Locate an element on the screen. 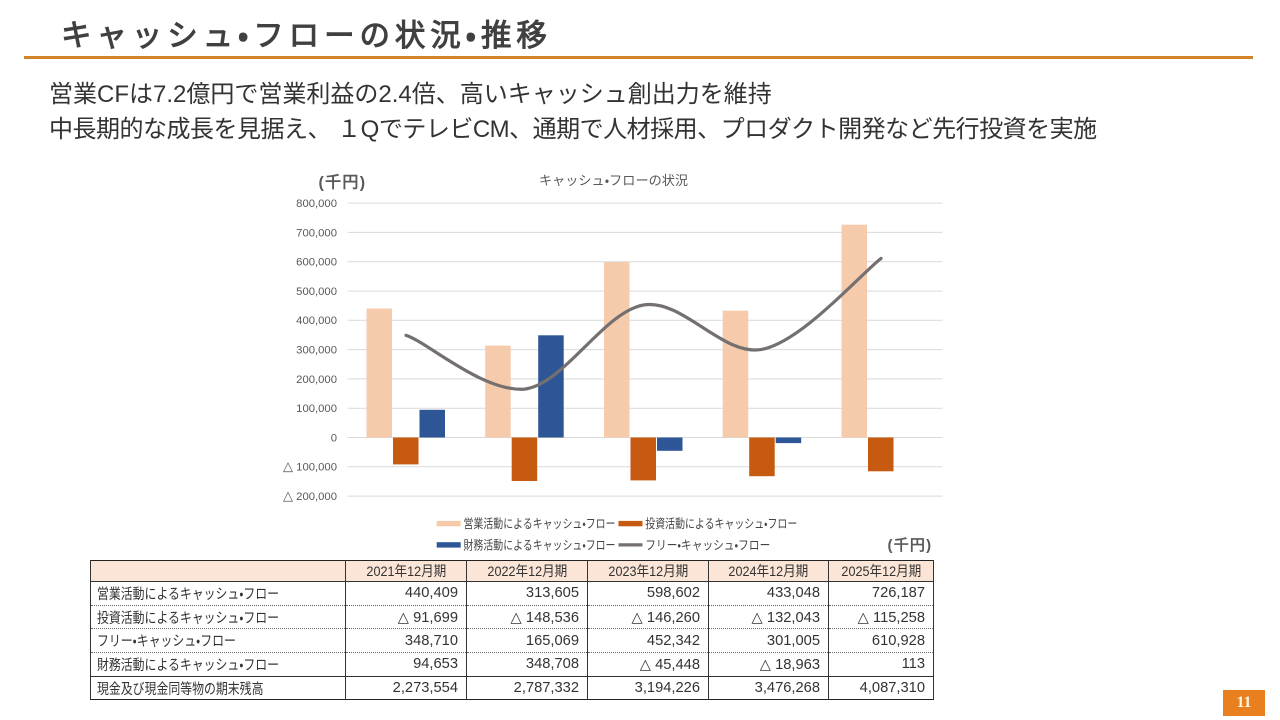 Image resolution: width=1280 pixels, height=720 pixels. svg-text: 300,000 is located at coordinates (316, 351).